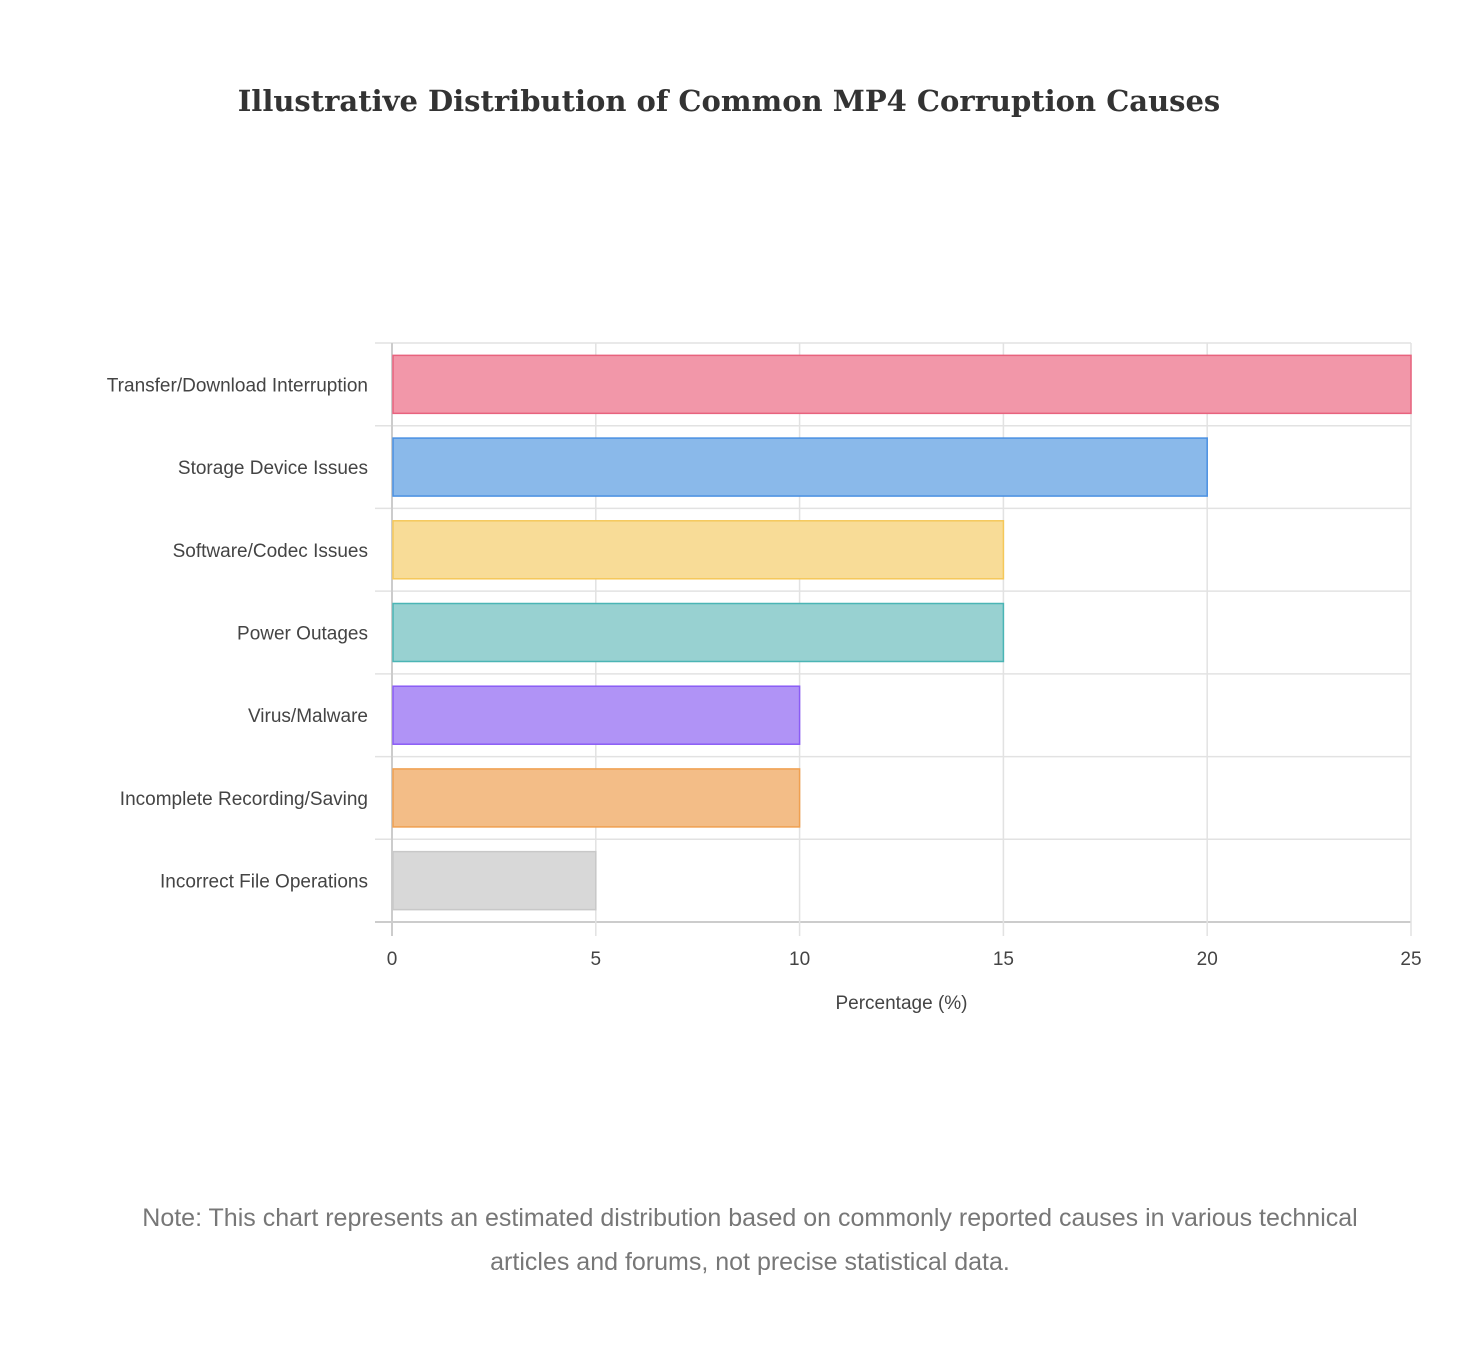 This screenshot has height=1354, width=1458. I want to click on x-tick-label: 20, so click(1207, 959).